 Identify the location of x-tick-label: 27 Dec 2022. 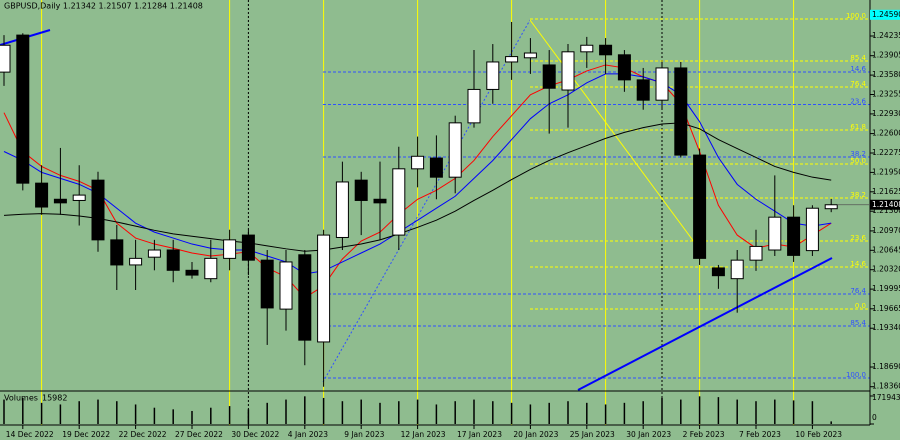
(199, 434).